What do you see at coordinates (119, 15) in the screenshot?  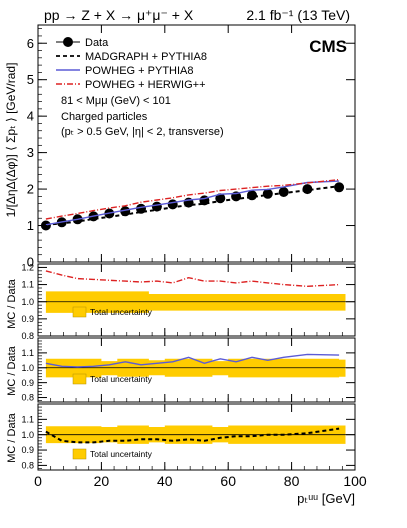 I see `process-label: pp → Z + X → μ⁺μ⁻ + X` at bounding box center [119, 15].